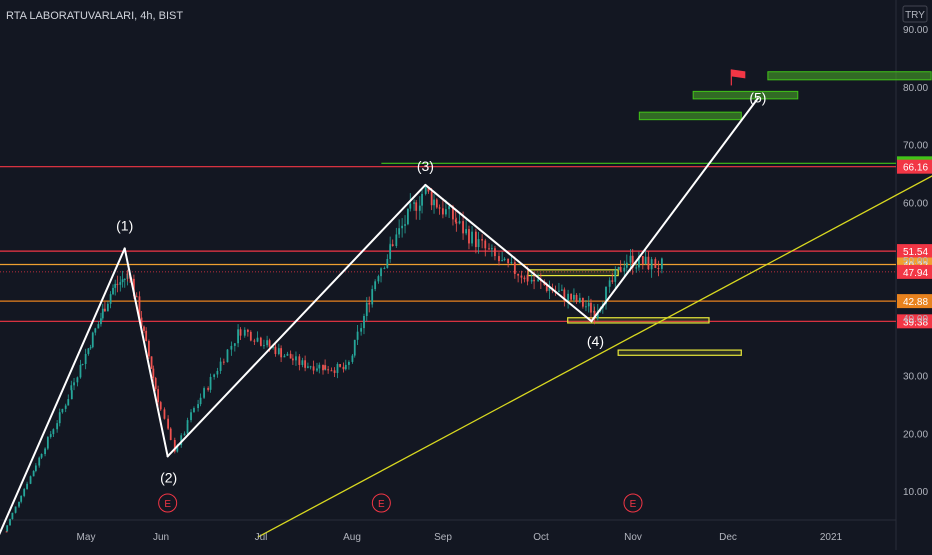 This screenshot has width=932, height=555. I want to click on currency-button-label: TRY, so click(915, 15).